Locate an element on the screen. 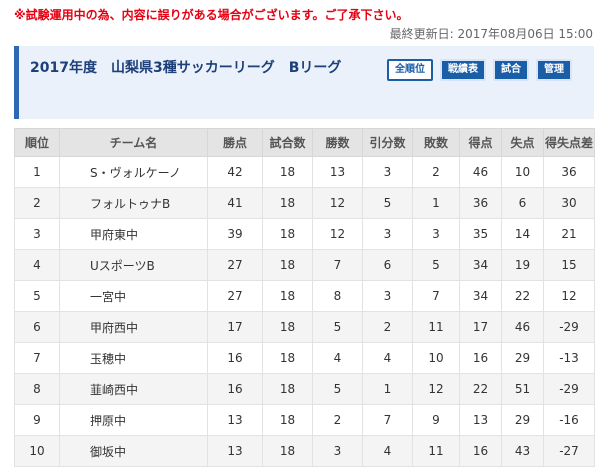 The image size is (605, 475). losses-cell: 5 is located at coordinates (436, 265).